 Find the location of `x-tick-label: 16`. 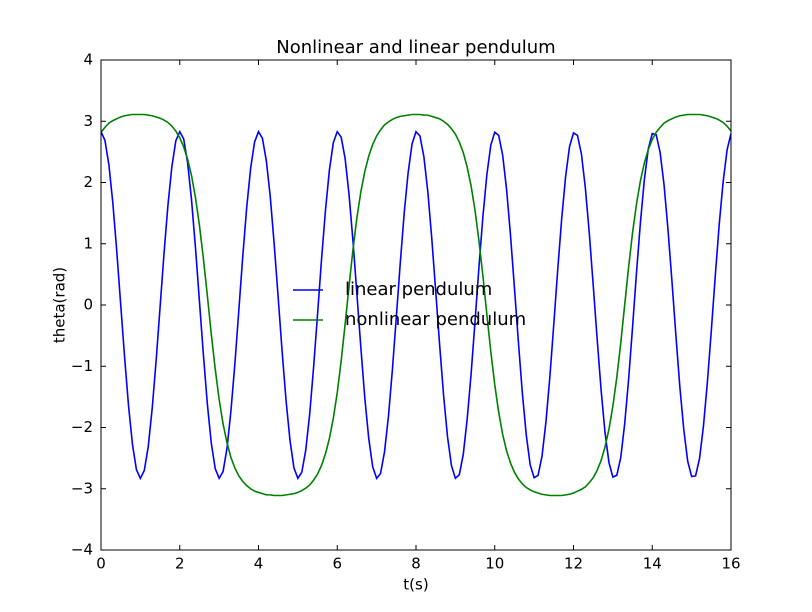

x-tick-label: 16 is located at coordinates (730, 564).